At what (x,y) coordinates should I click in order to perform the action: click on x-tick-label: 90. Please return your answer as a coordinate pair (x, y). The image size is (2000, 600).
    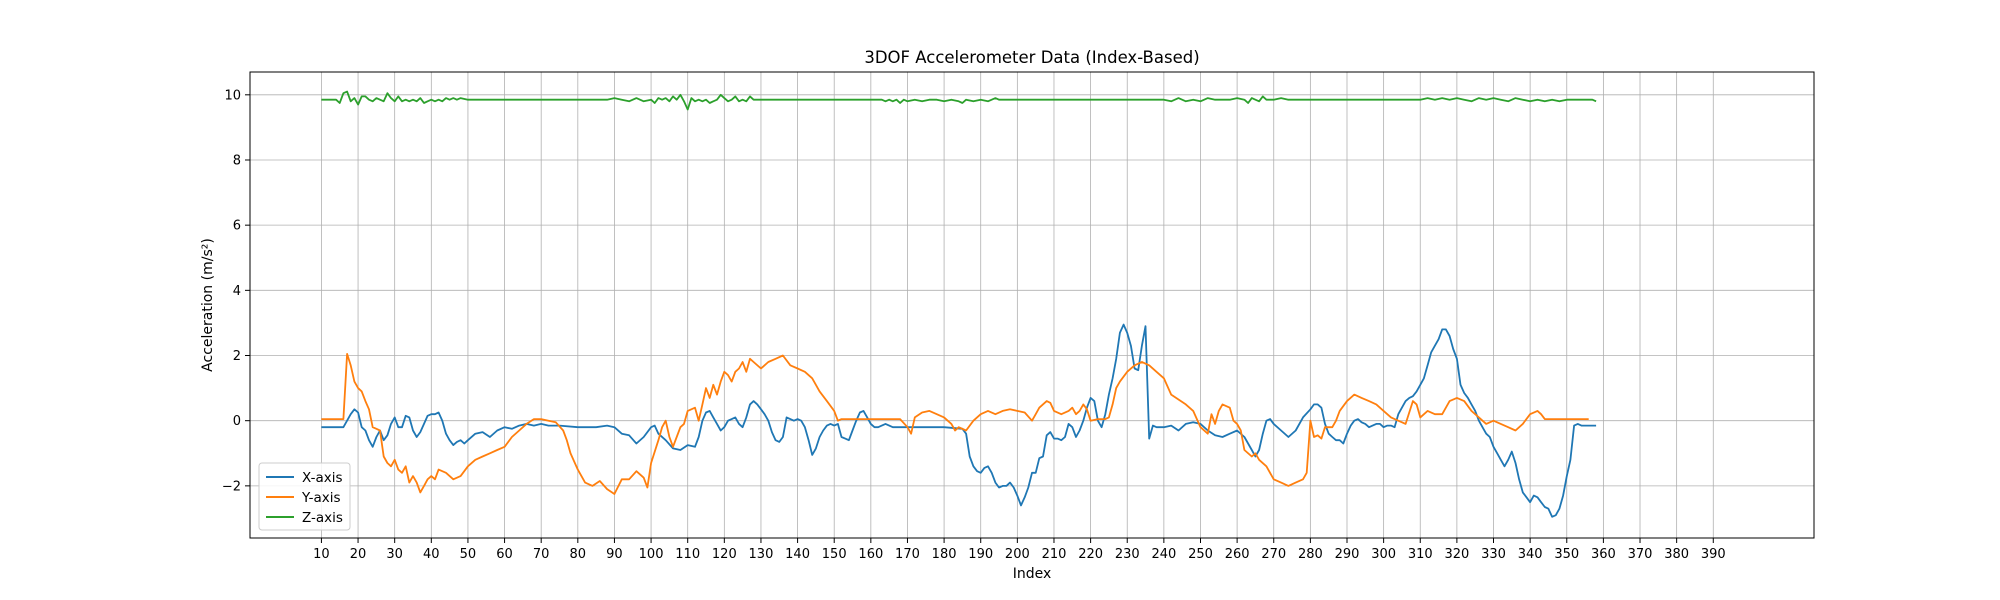
    Looking at the image, I should click on (614, 554).